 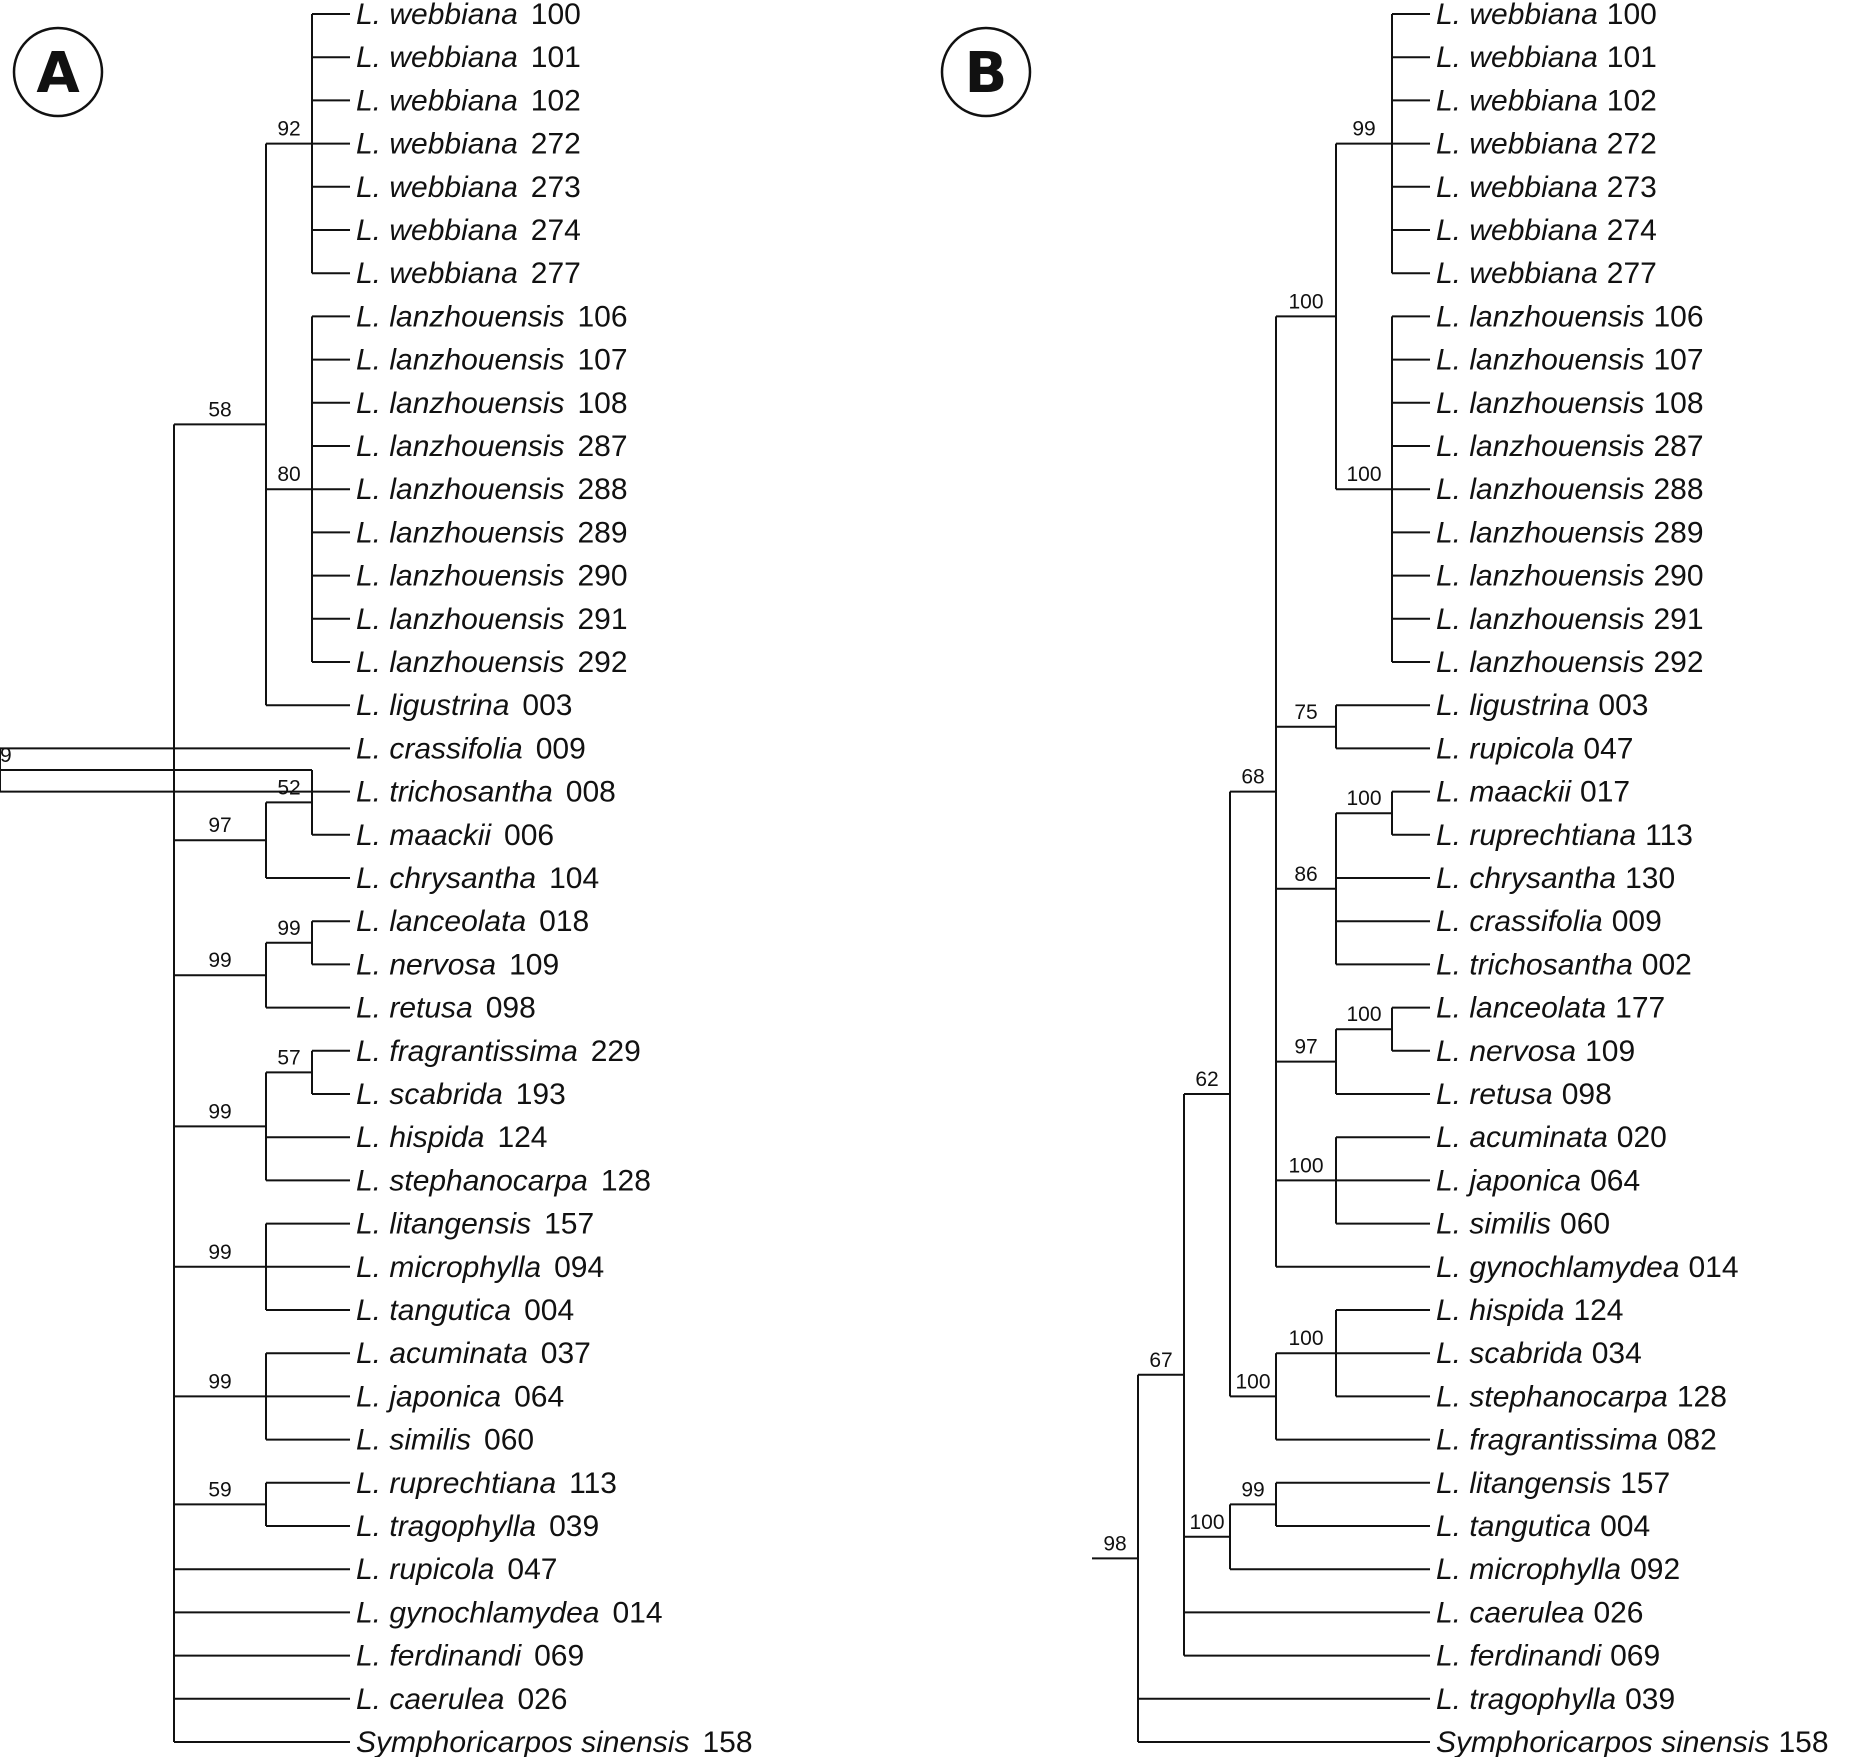 I want to click on taxon-label: L. fragrantissima 229, so click(x=498, y=1051).